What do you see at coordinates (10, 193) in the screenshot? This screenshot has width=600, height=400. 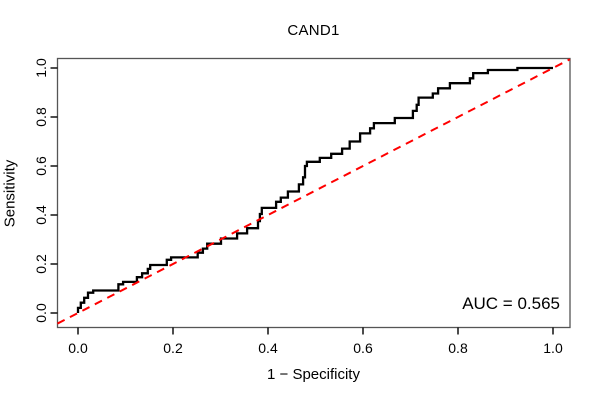 I see `y-axis-label: Sensitivity` at bounding box center [10, 193].